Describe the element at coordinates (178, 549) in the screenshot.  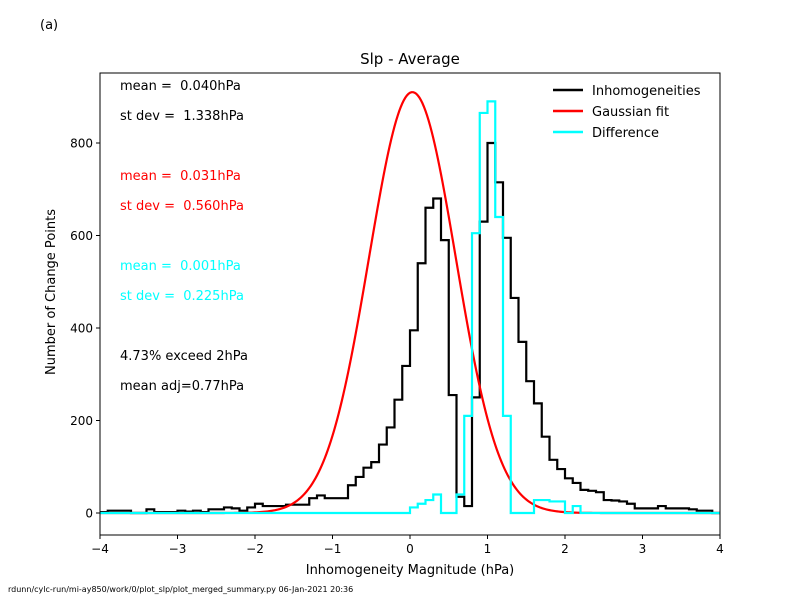
I see `x-tick-label: −3` at that location.